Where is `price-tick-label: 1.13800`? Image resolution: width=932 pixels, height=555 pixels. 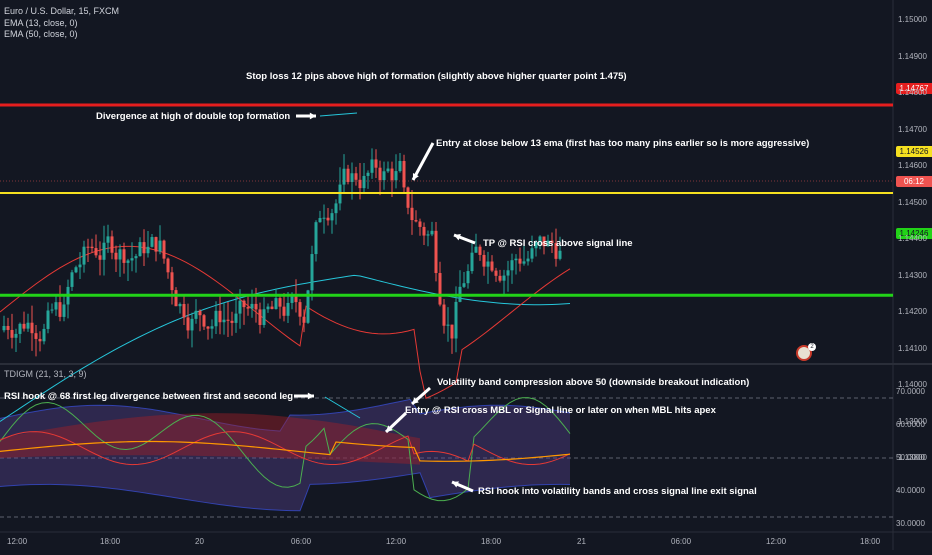
price-tick-label: 1.13800 is located at coordinates (912, 457).